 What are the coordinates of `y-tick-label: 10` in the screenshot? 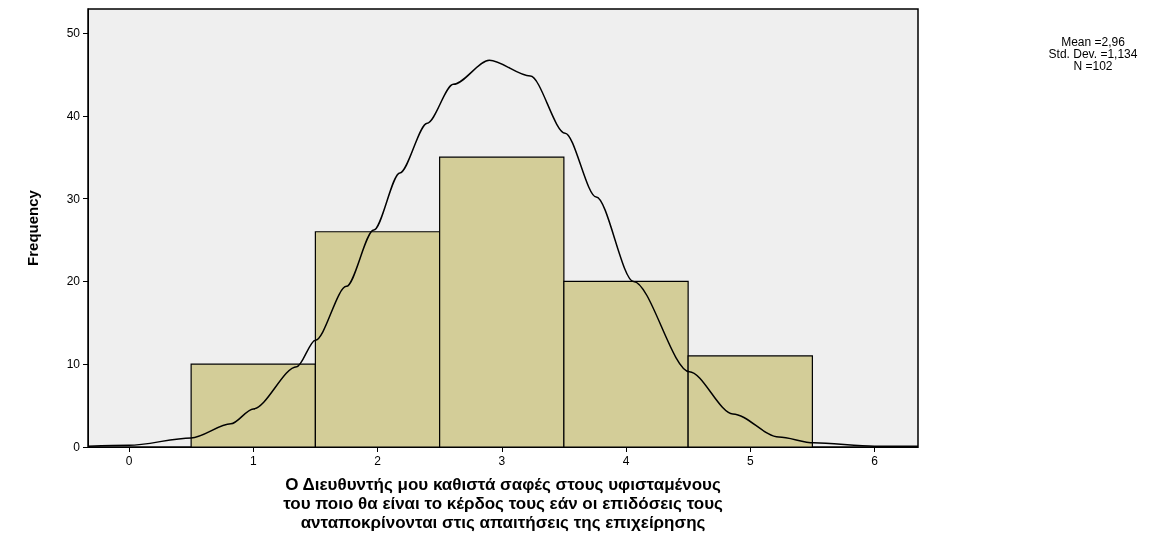 It's located at (73, 364).